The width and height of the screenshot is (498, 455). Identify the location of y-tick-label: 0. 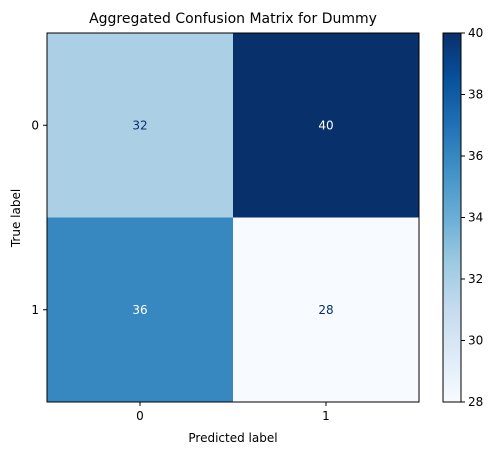
(35, 125).